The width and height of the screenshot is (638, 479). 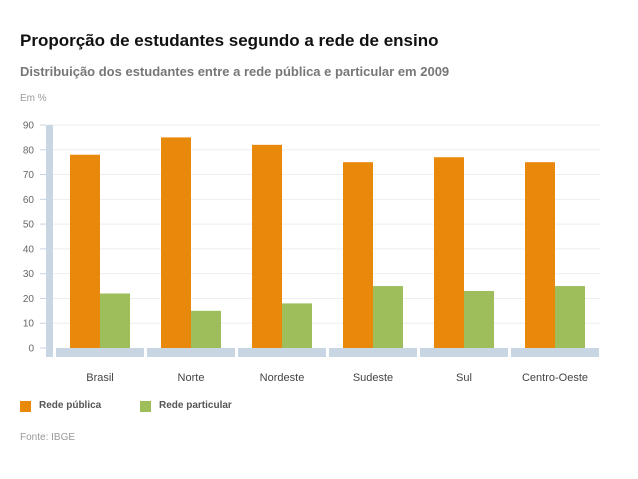 What do you see at coordinates (195, 405) in the screenshot?
I see `legend-label-rede-particular: Rede particular` at bounding box center [195, 405].